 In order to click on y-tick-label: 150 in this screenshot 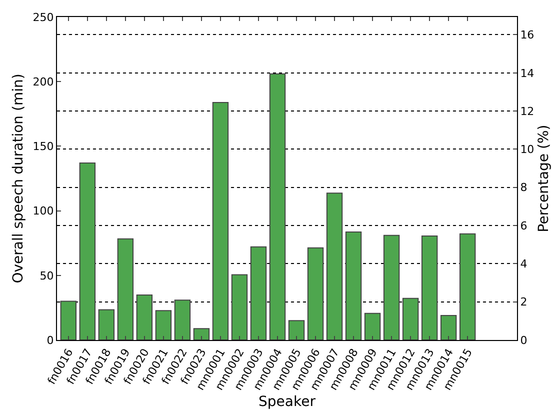, I will do `click(43, 147)`.